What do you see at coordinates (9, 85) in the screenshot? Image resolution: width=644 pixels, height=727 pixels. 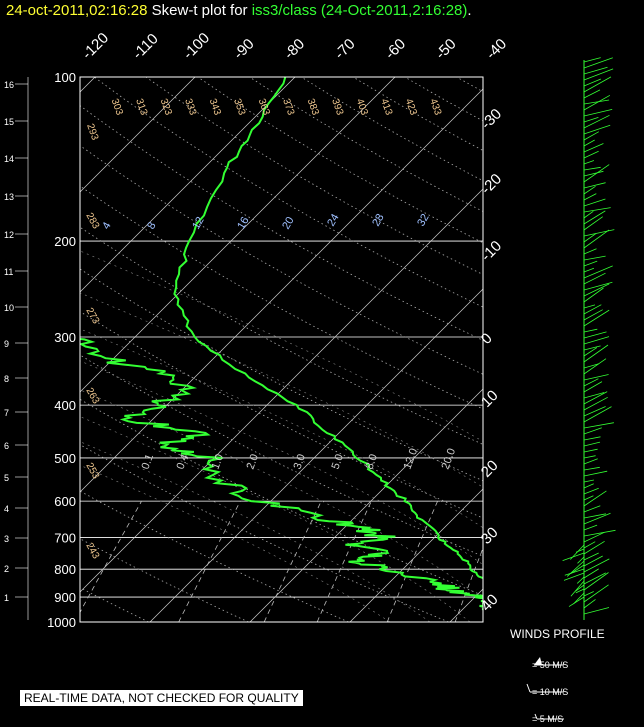 I see `height-label: 16` at bounding box center [9, 85].